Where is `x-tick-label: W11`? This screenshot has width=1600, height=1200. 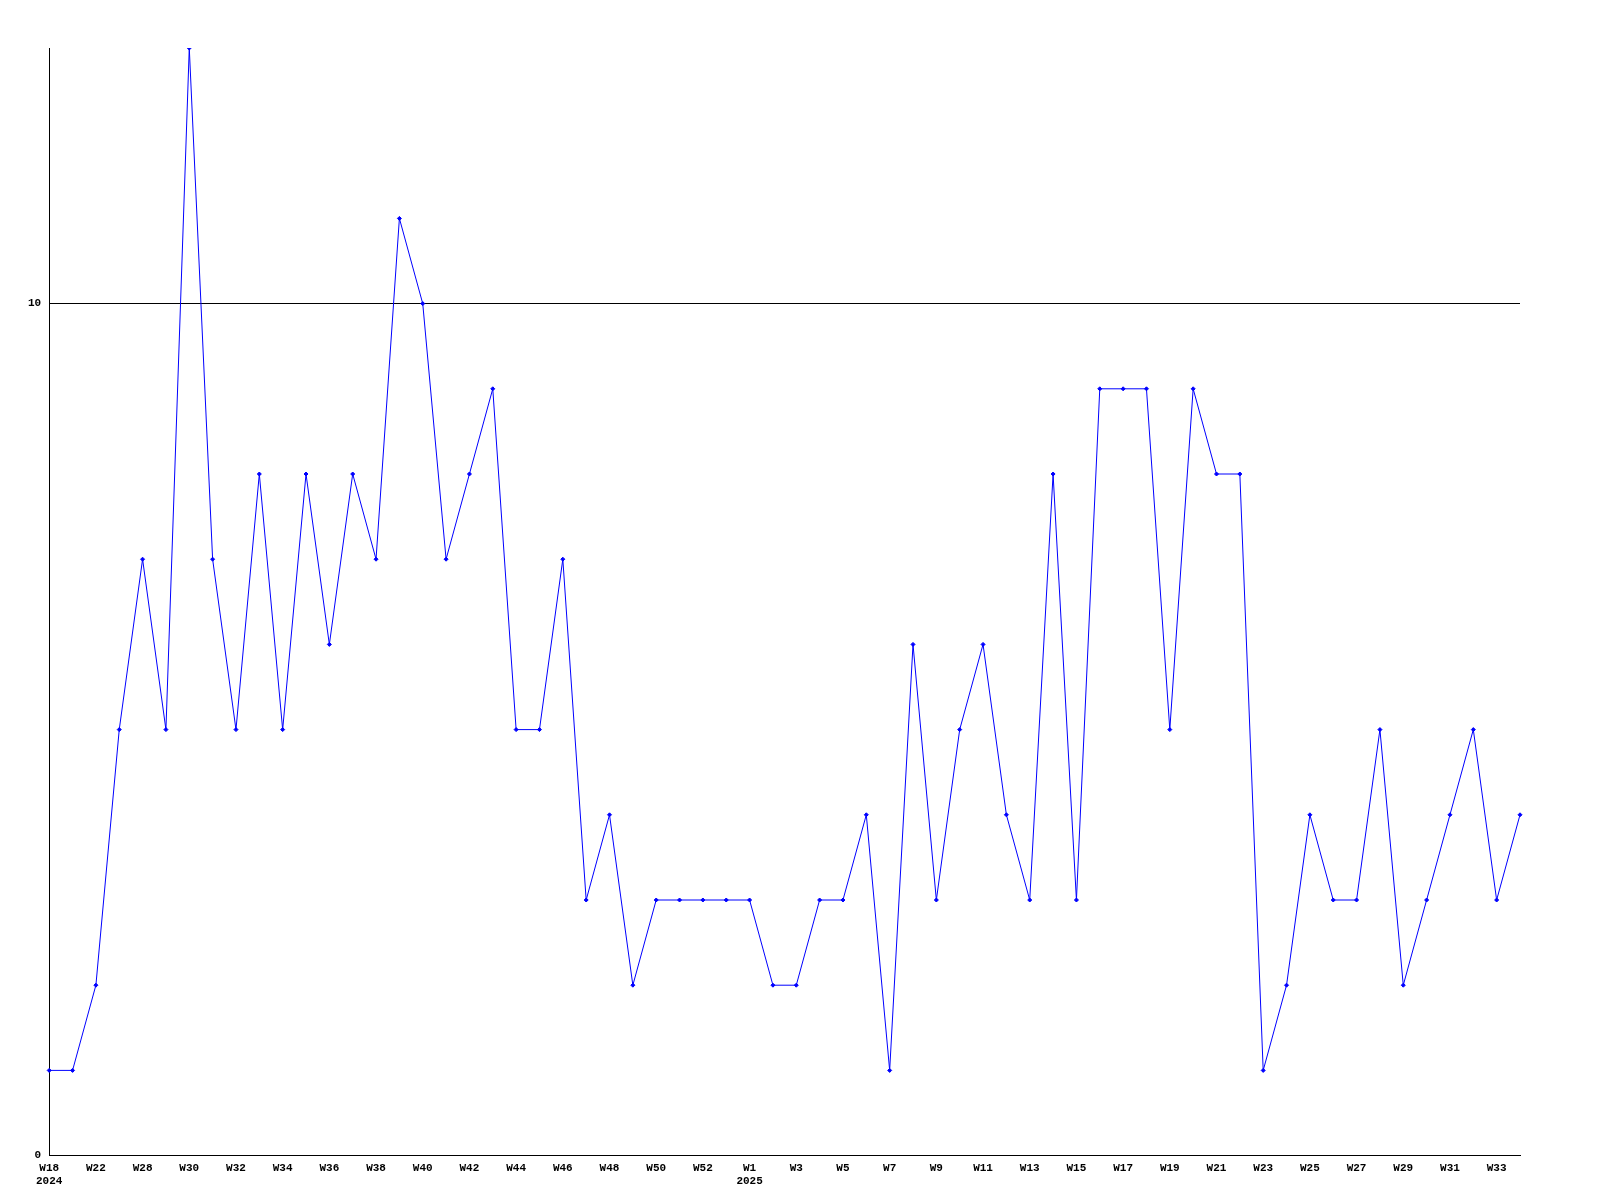 x-tick-label: W11 is located at coordinates (983, 1167).